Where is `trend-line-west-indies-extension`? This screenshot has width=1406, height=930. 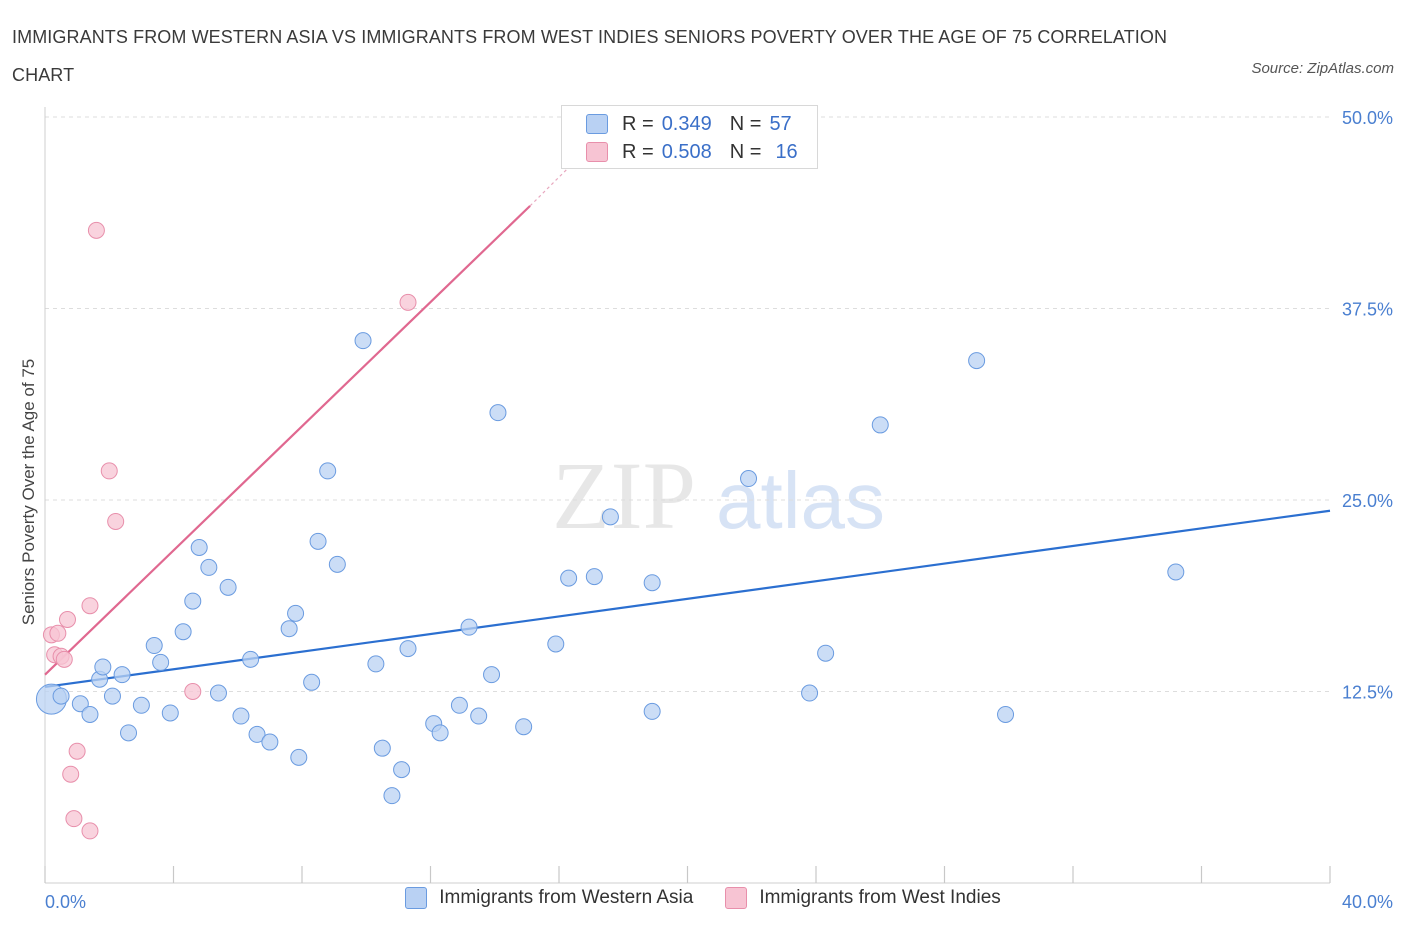 trend-line-west-indies-extension is located at coordinates (549, 187).